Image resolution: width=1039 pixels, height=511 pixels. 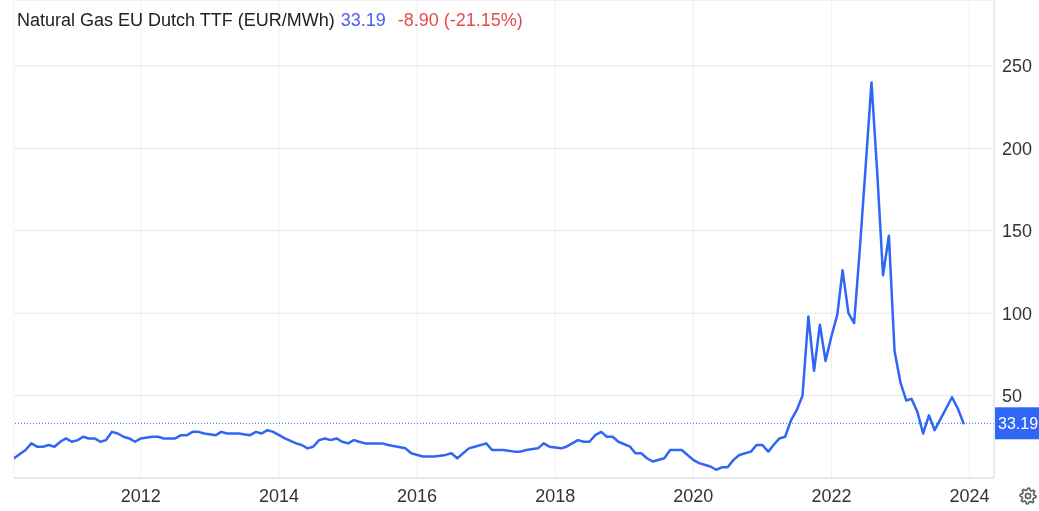 What do you see at coordinates (1018, 424) in the screenshot?
I see `ref-line-label: 33.19` at bounding box center [1018, 424].